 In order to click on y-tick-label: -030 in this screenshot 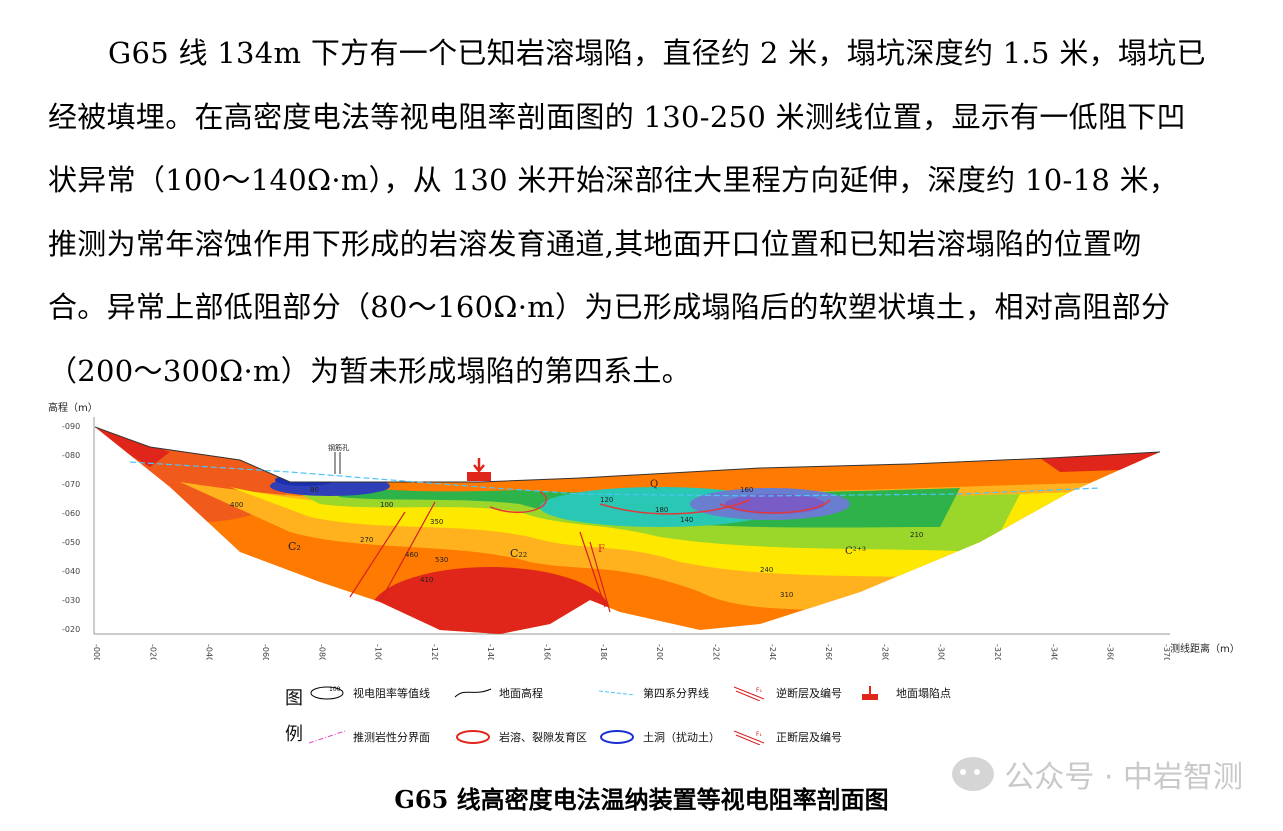, I will do `click(71, 600)`.